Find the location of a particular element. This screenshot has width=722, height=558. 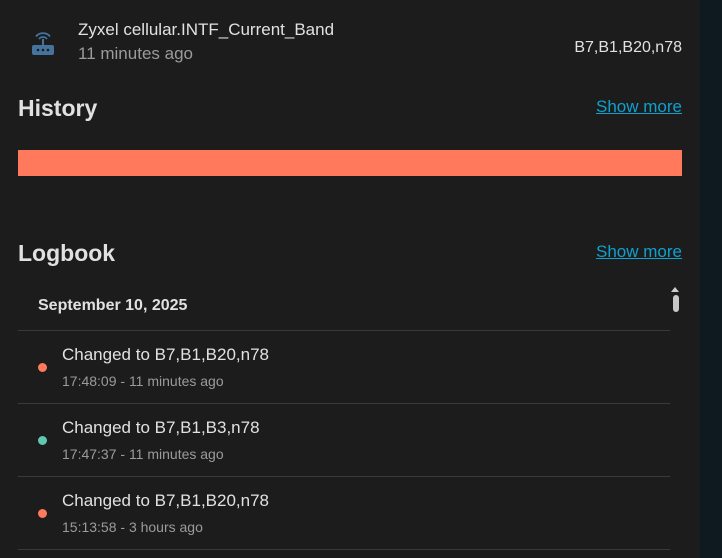

history-show-more-link: Show more is located at coordinates (639, 106).